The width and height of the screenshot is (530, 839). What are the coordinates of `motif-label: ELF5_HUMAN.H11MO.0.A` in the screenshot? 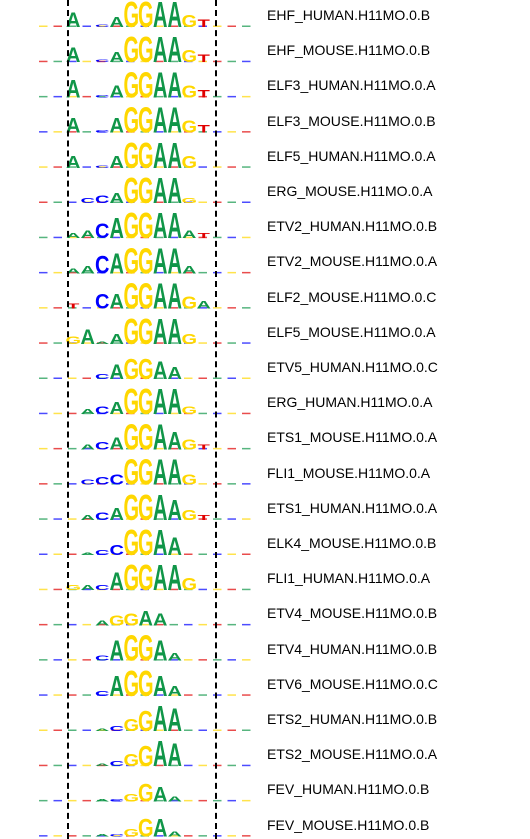 It's located at (351, 155).